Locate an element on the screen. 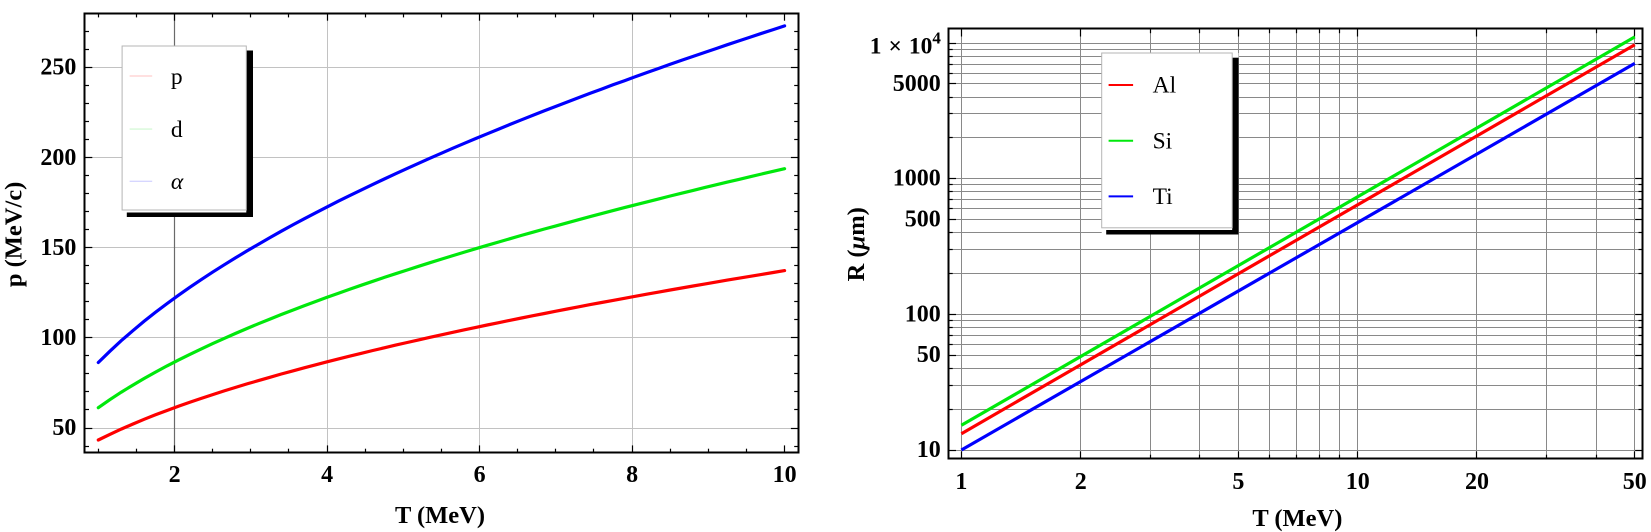  svg-text: 150 is located at coordinates (58, 248).